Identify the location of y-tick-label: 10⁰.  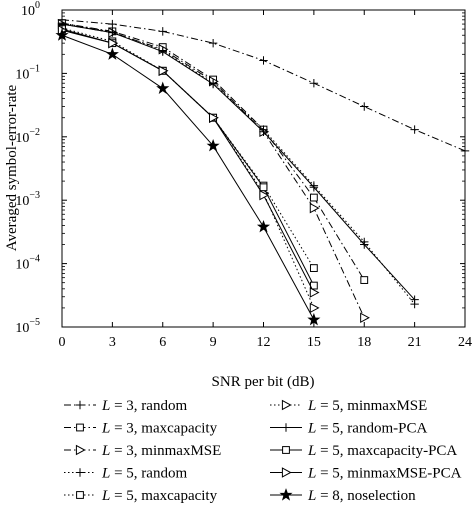
(30, 9).